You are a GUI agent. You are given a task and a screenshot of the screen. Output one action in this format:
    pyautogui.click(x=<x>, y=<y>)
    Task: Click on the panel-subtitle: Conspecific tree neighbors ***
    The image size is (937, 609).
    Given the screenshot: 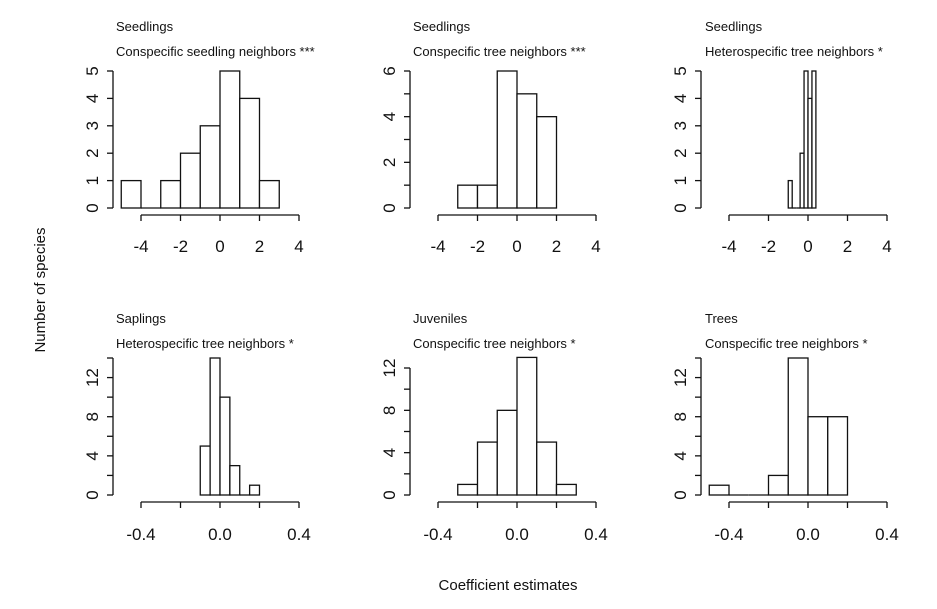 What is the action you would take?
    pyautogui.click(x=499, y=51)
    